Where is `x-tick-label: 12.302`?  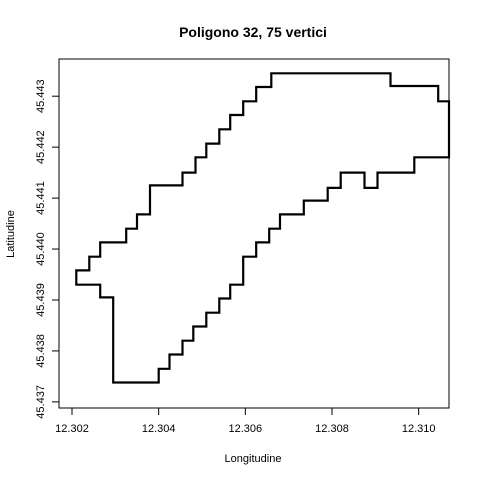 x-tick-label: 12.302 is located at coordinates (72, 429).